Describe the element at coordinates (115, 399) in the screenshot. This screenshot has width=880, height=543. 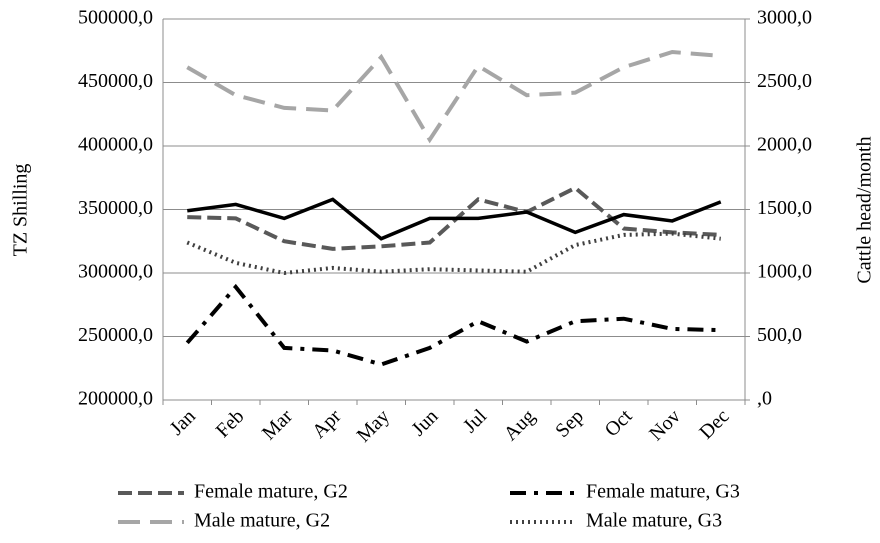
I see `y-tick-label: 200000,0` at that location.